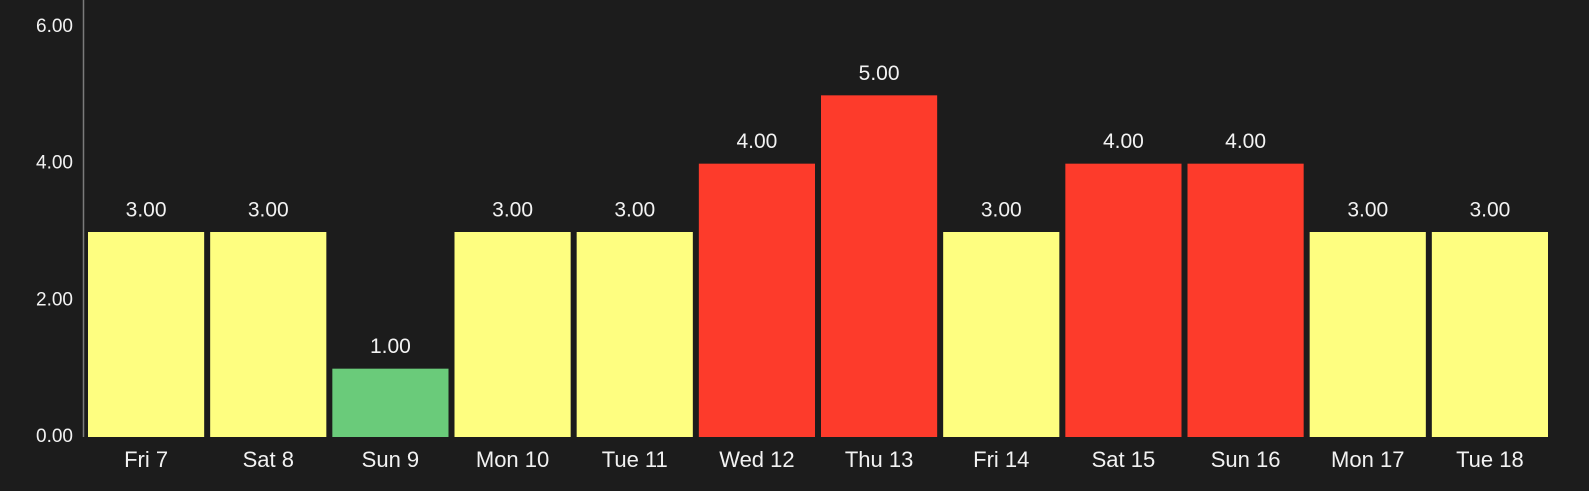  Describe the element at coordinates (1367, 459) in the screenshot. I see `x-tick-label: Mon 17` at that location.